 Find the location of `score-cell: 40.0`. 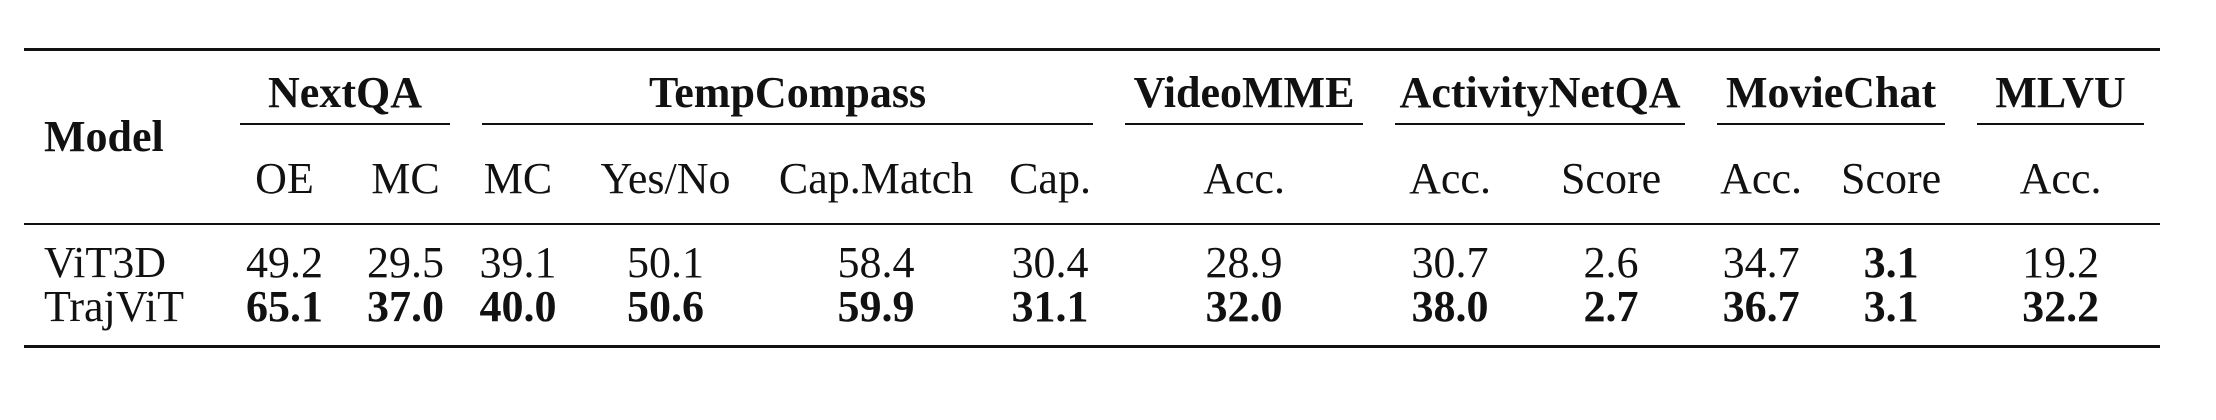

score-cell: 40.0 is located at coordinates (518, 316).